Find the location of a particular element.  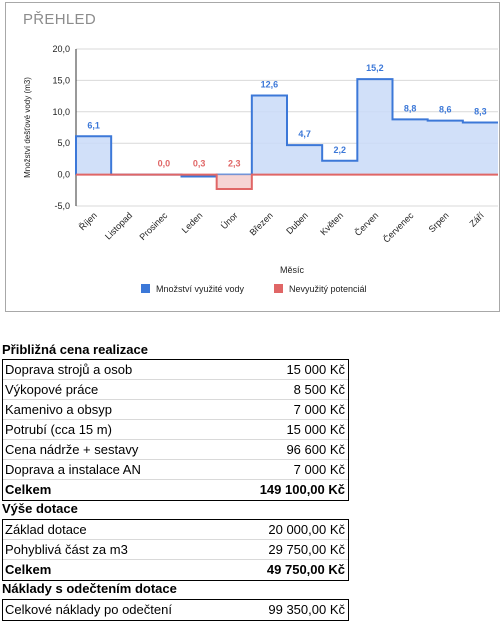

legend-label-0: Množství využité vody is located at coordinates (200, 289).